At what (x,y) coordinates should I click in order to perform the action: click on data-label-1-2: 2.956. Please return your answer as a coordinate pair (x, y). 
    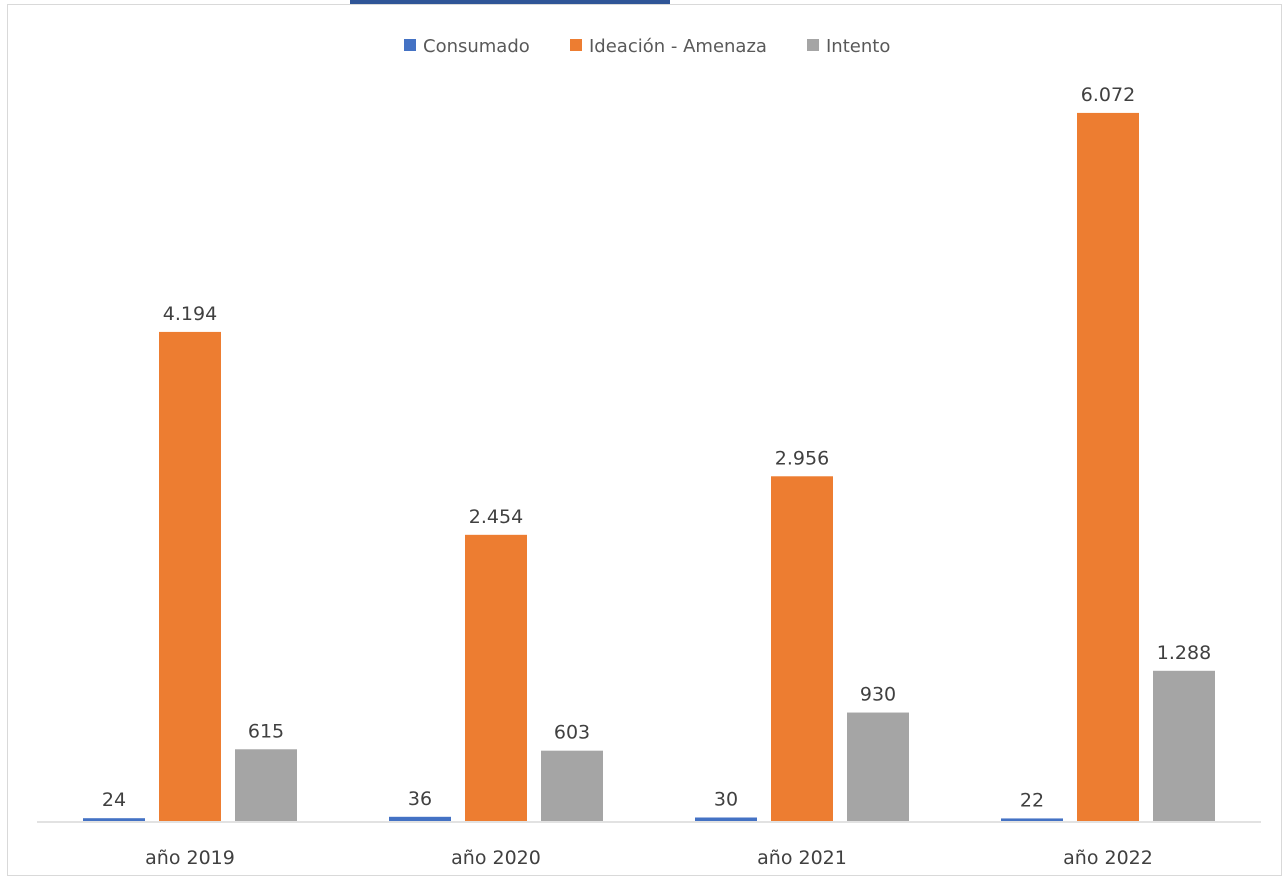
    Looking at the image, I should click on (802, 458).